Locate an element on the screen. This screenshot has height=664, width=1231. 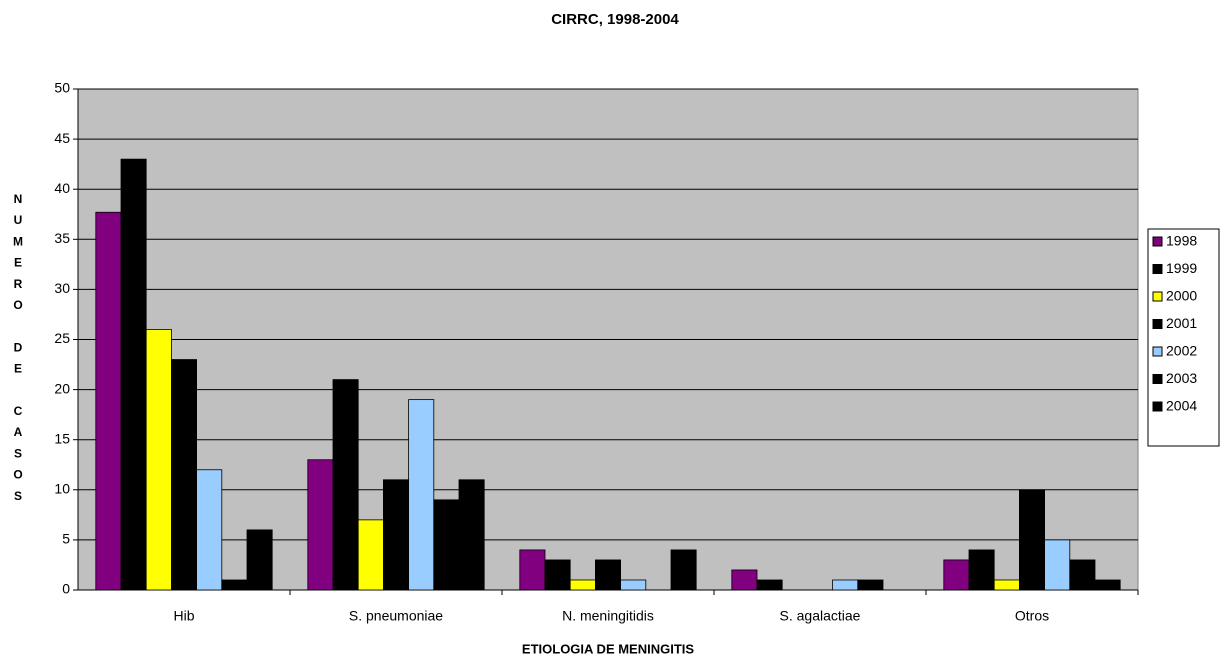
y-tick-label: 5 is located at coordinates (66, 539).